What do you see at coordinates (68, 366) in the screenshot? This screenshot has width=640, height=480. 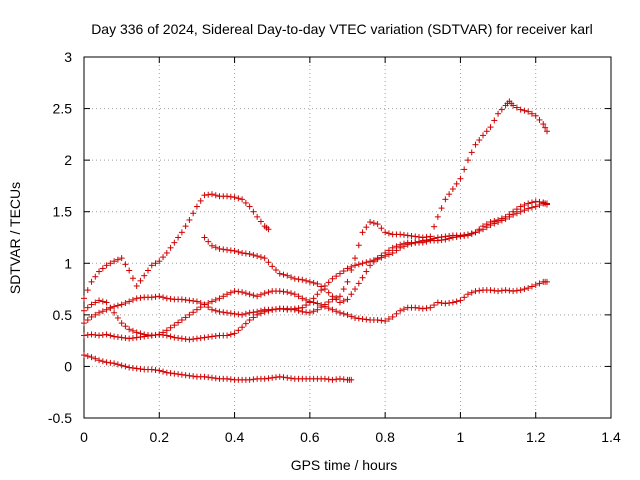 I see `y-tick-label: 0` at bounding box center [68, 366].